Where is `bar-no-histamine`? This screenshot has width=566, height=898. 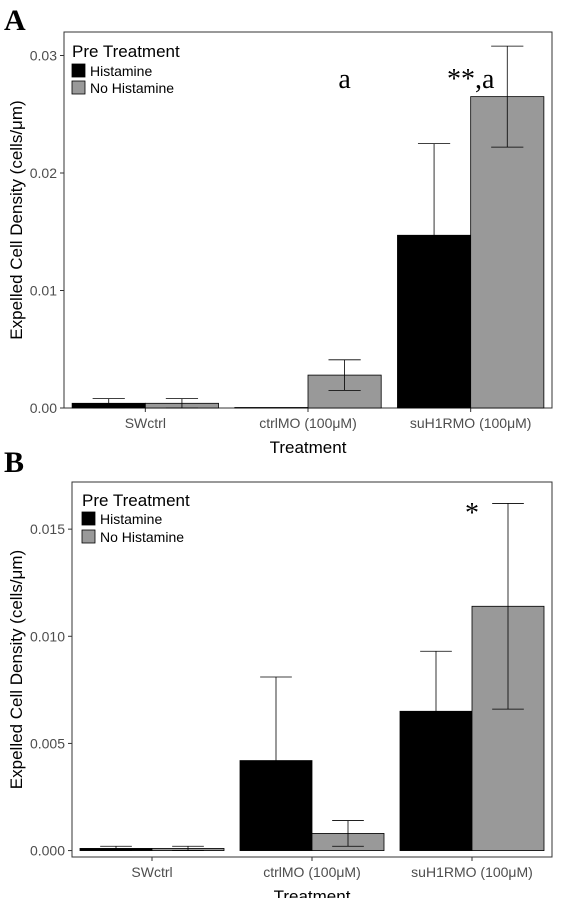 bar-no-histamine is located at coordinates (507, 252).